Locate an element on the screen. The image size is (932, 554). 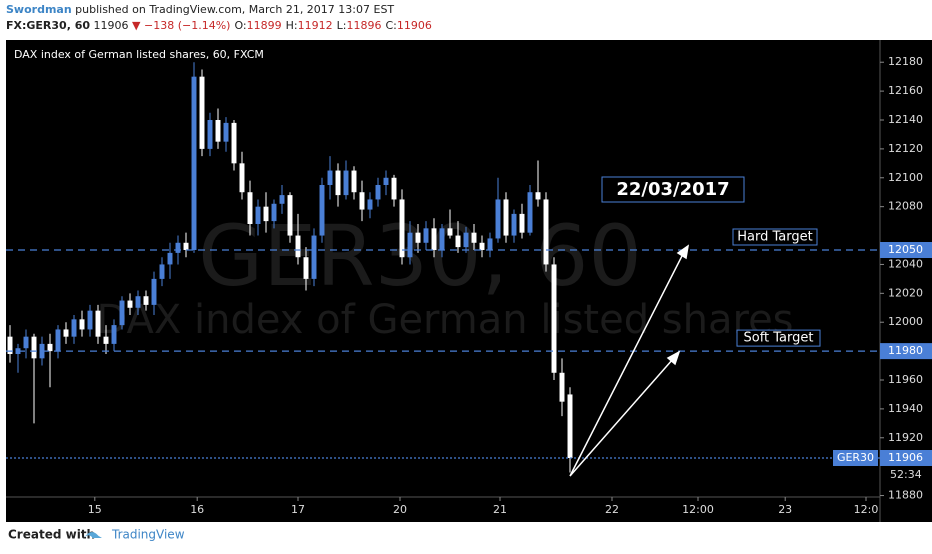
y-tick-label: 12140 is located at coordinates (905, 119).